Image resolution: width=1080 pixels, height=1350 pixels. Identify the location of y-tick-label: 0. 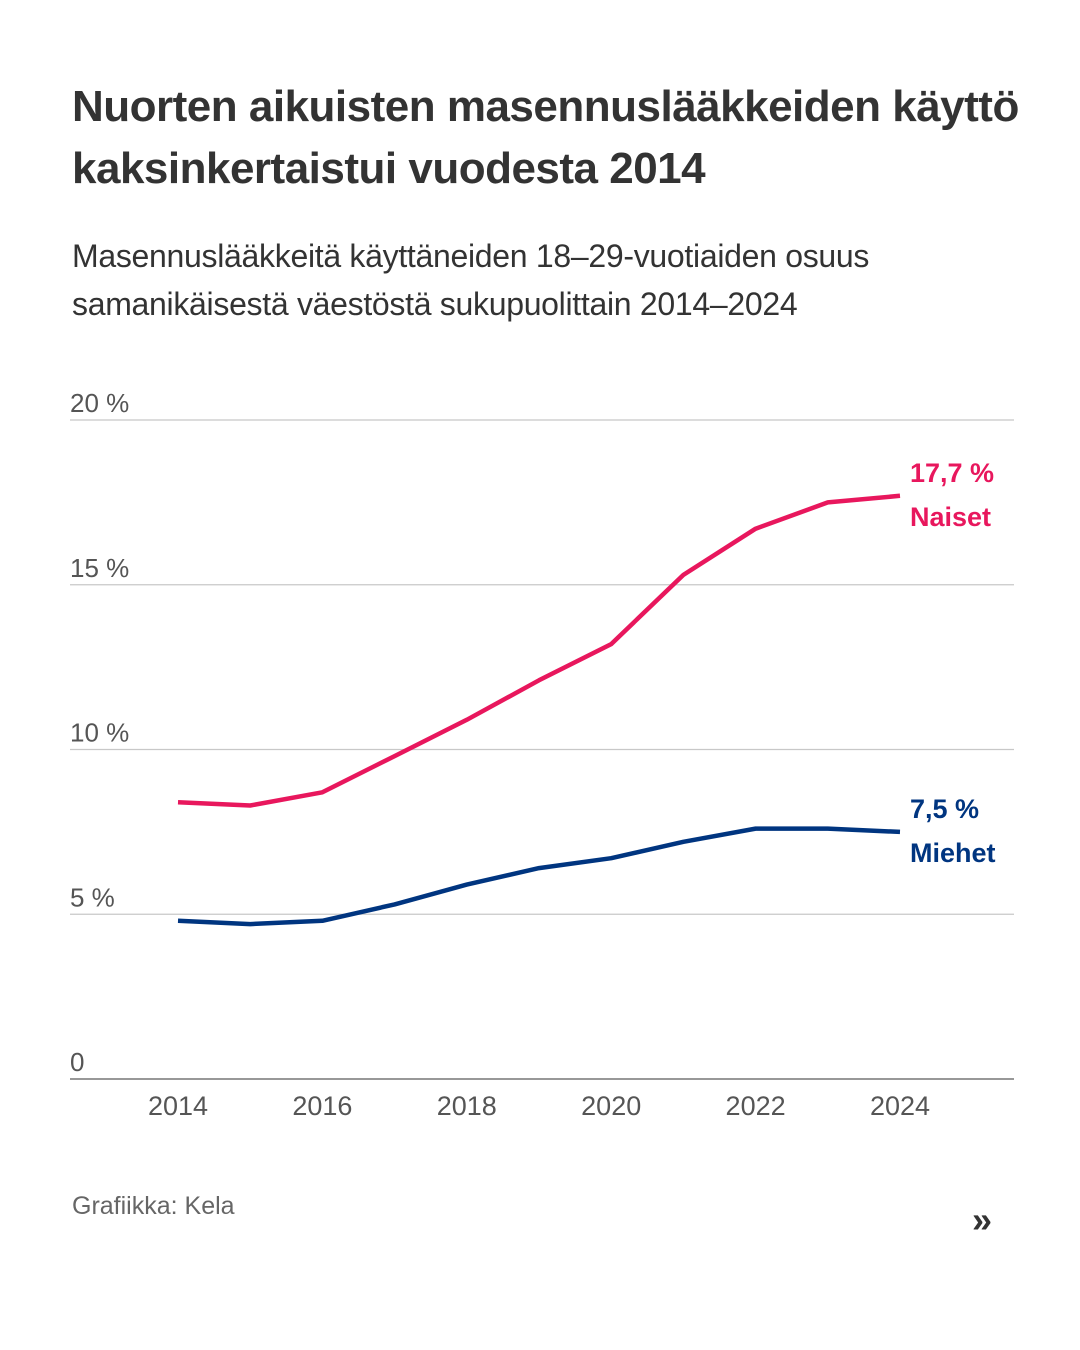
(77, 1062).